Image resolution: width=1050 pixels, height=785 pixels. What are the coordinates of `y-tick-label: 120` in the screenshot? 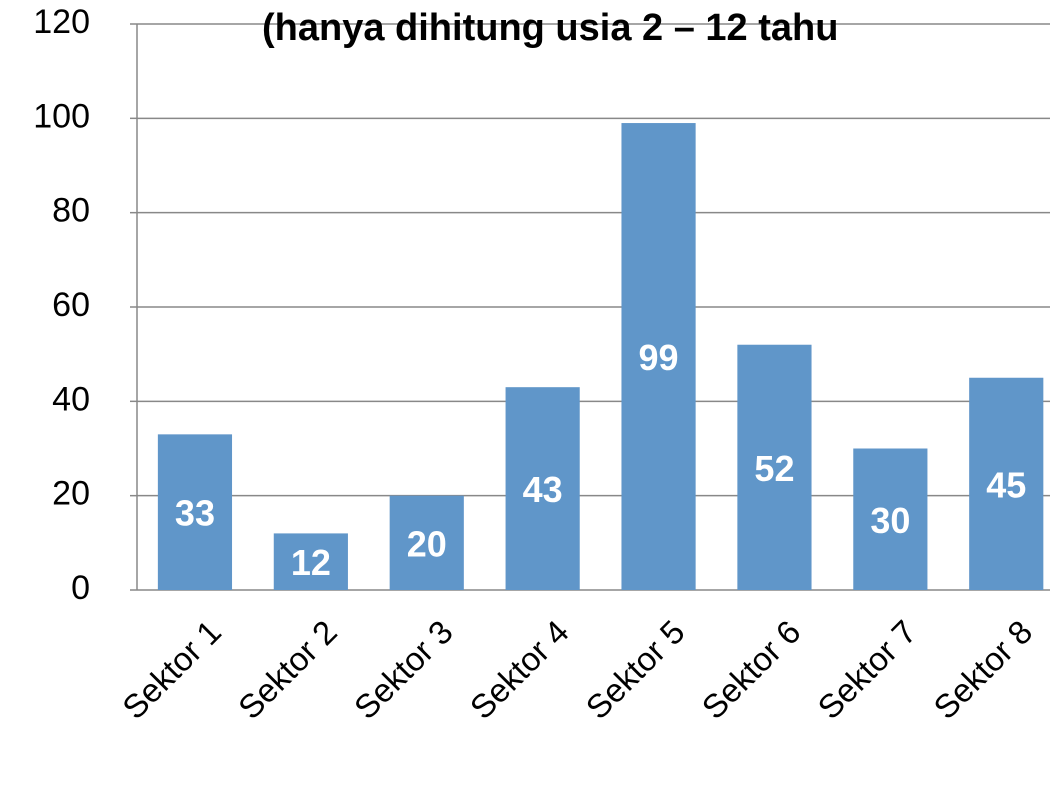 It's located at (61, 22).